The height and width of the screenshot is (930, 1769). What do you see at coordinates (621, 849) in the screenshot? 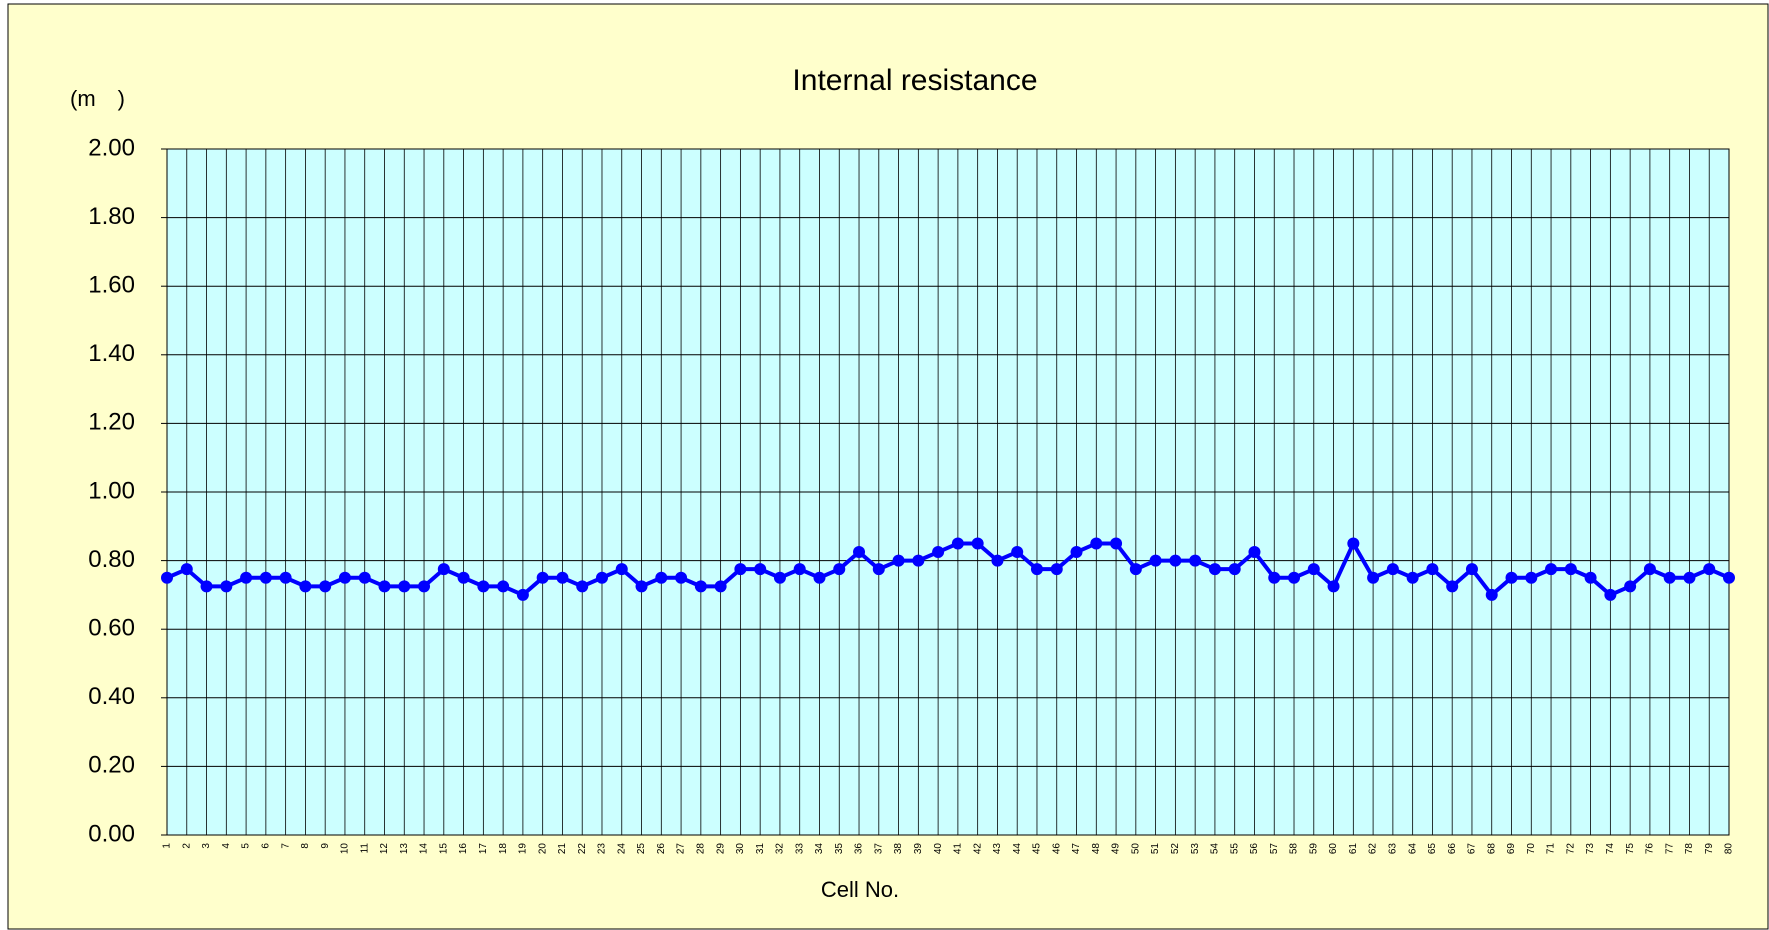
I see `x-tick-label: 24` at bounding box center [621, 849].